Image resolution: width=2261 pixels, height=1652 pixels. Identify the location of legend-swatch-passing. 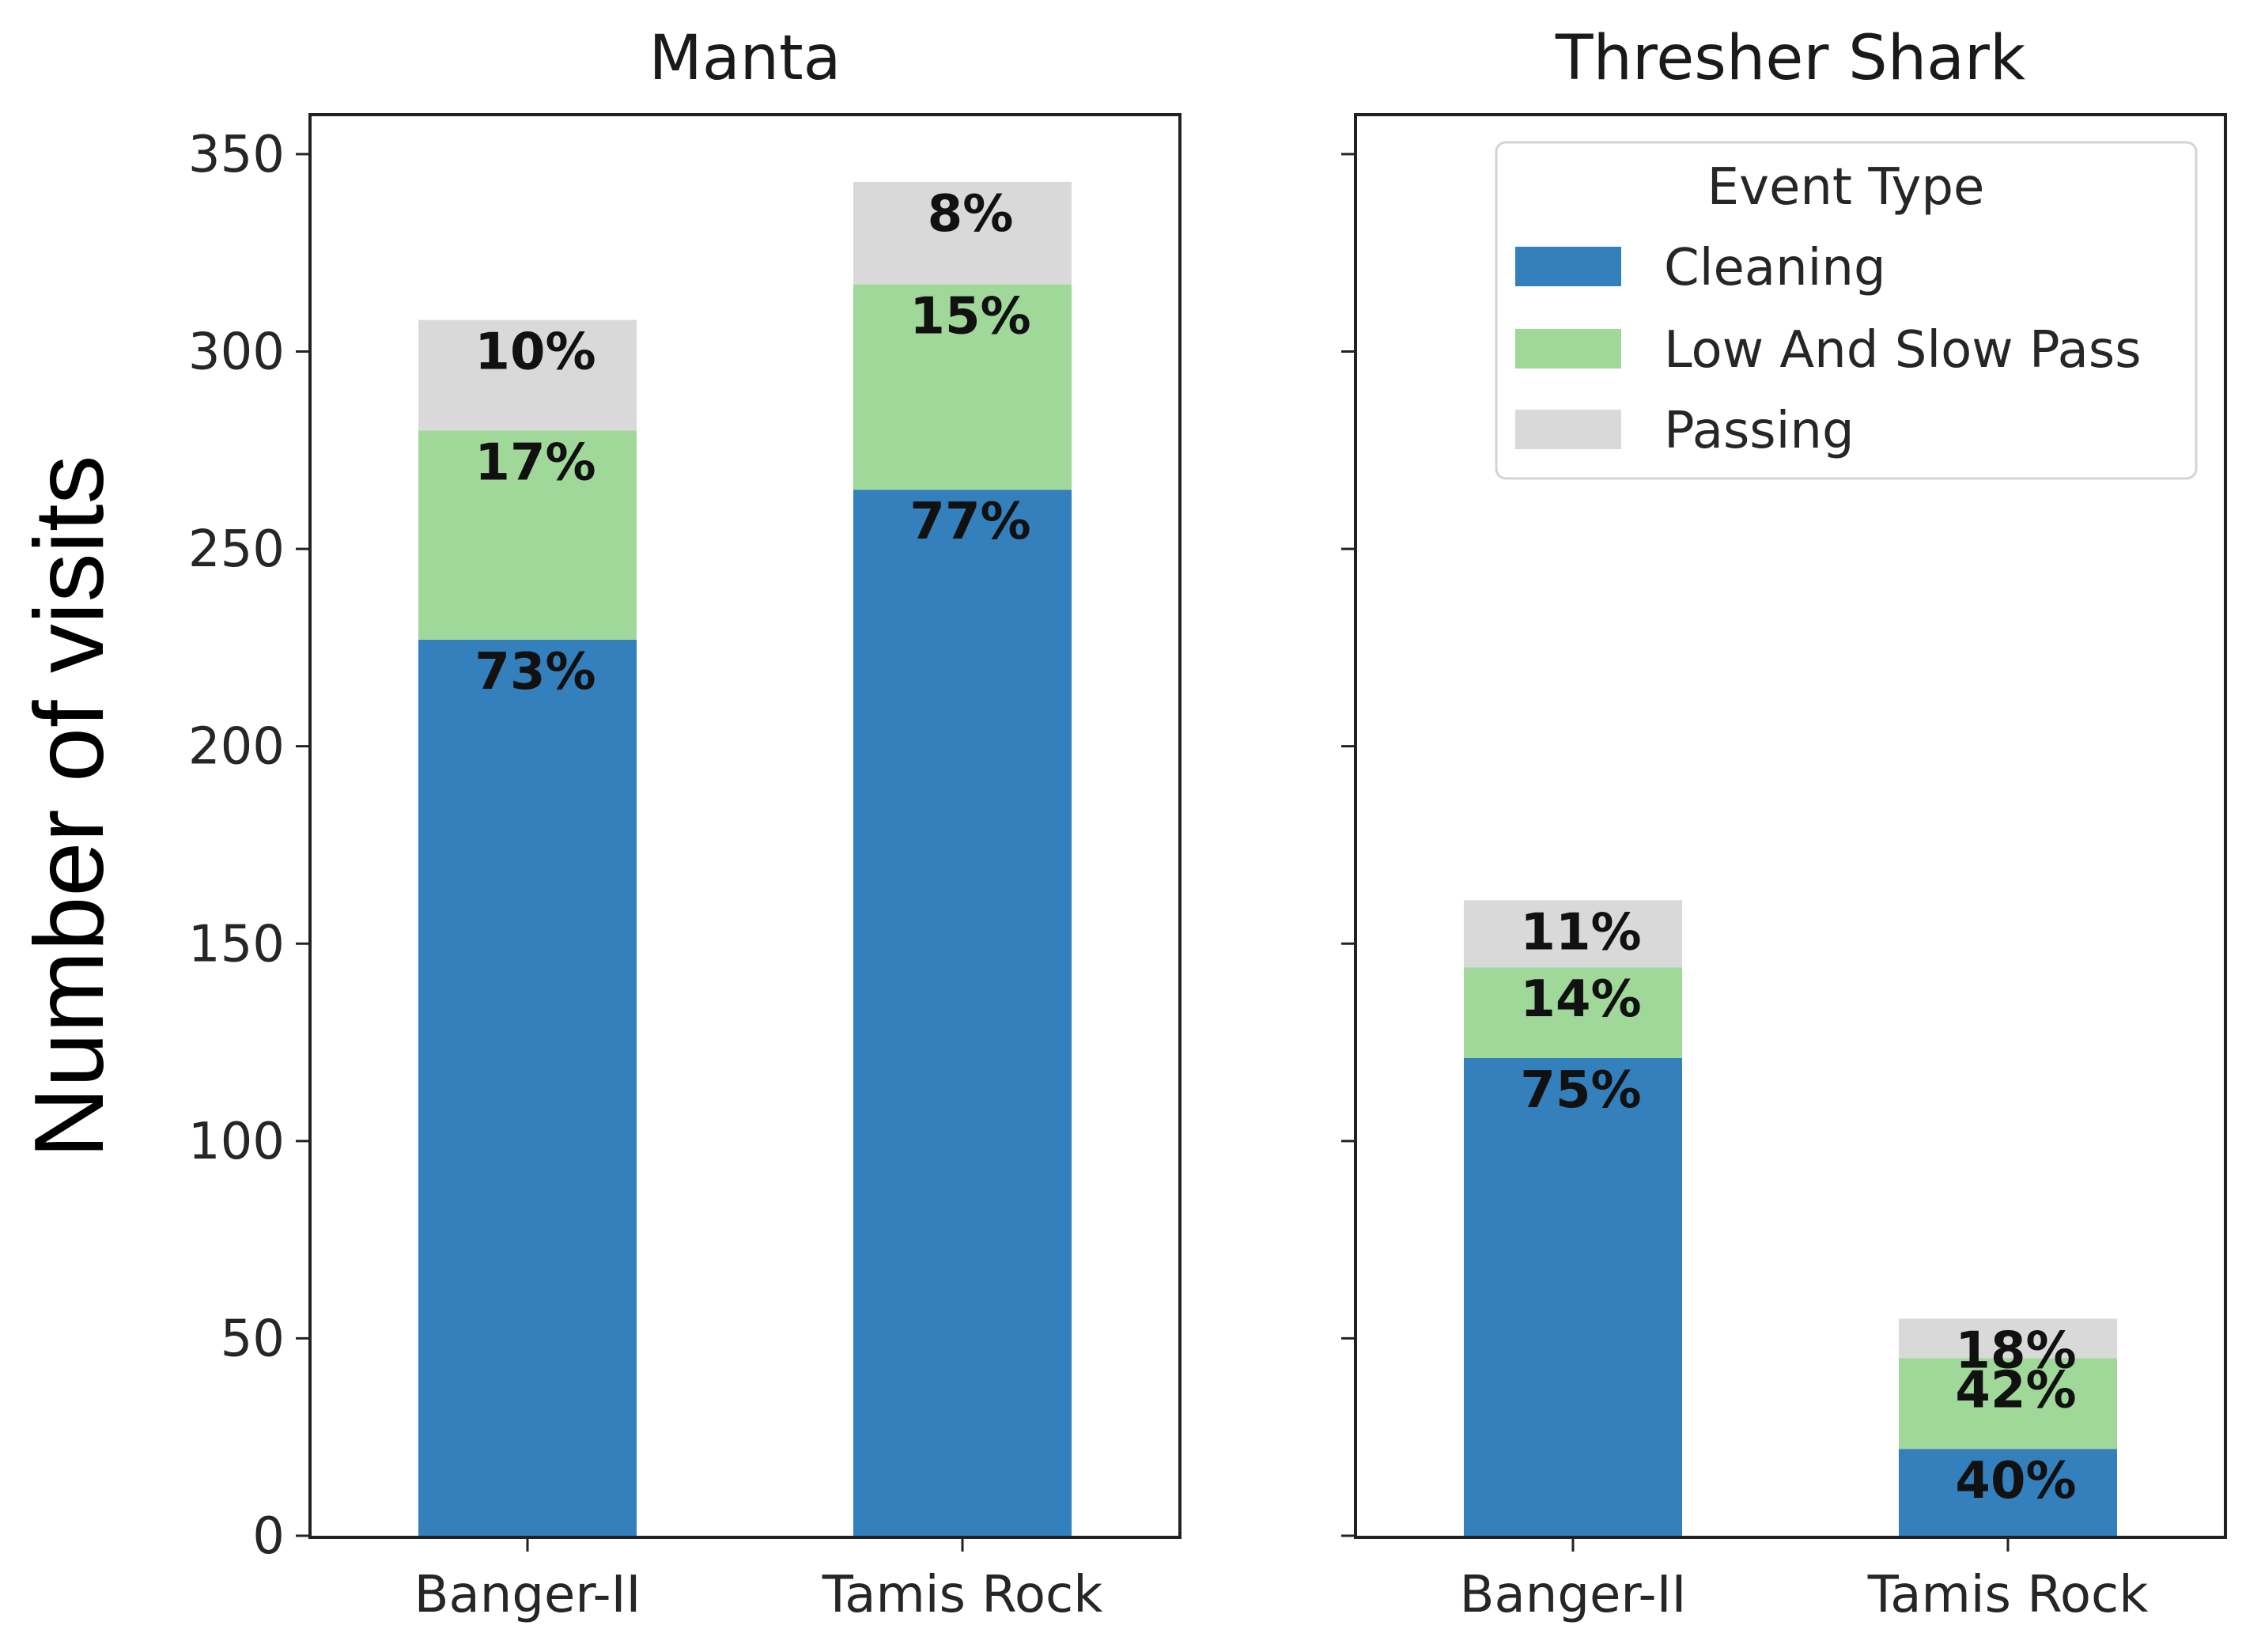
(1568, 429).